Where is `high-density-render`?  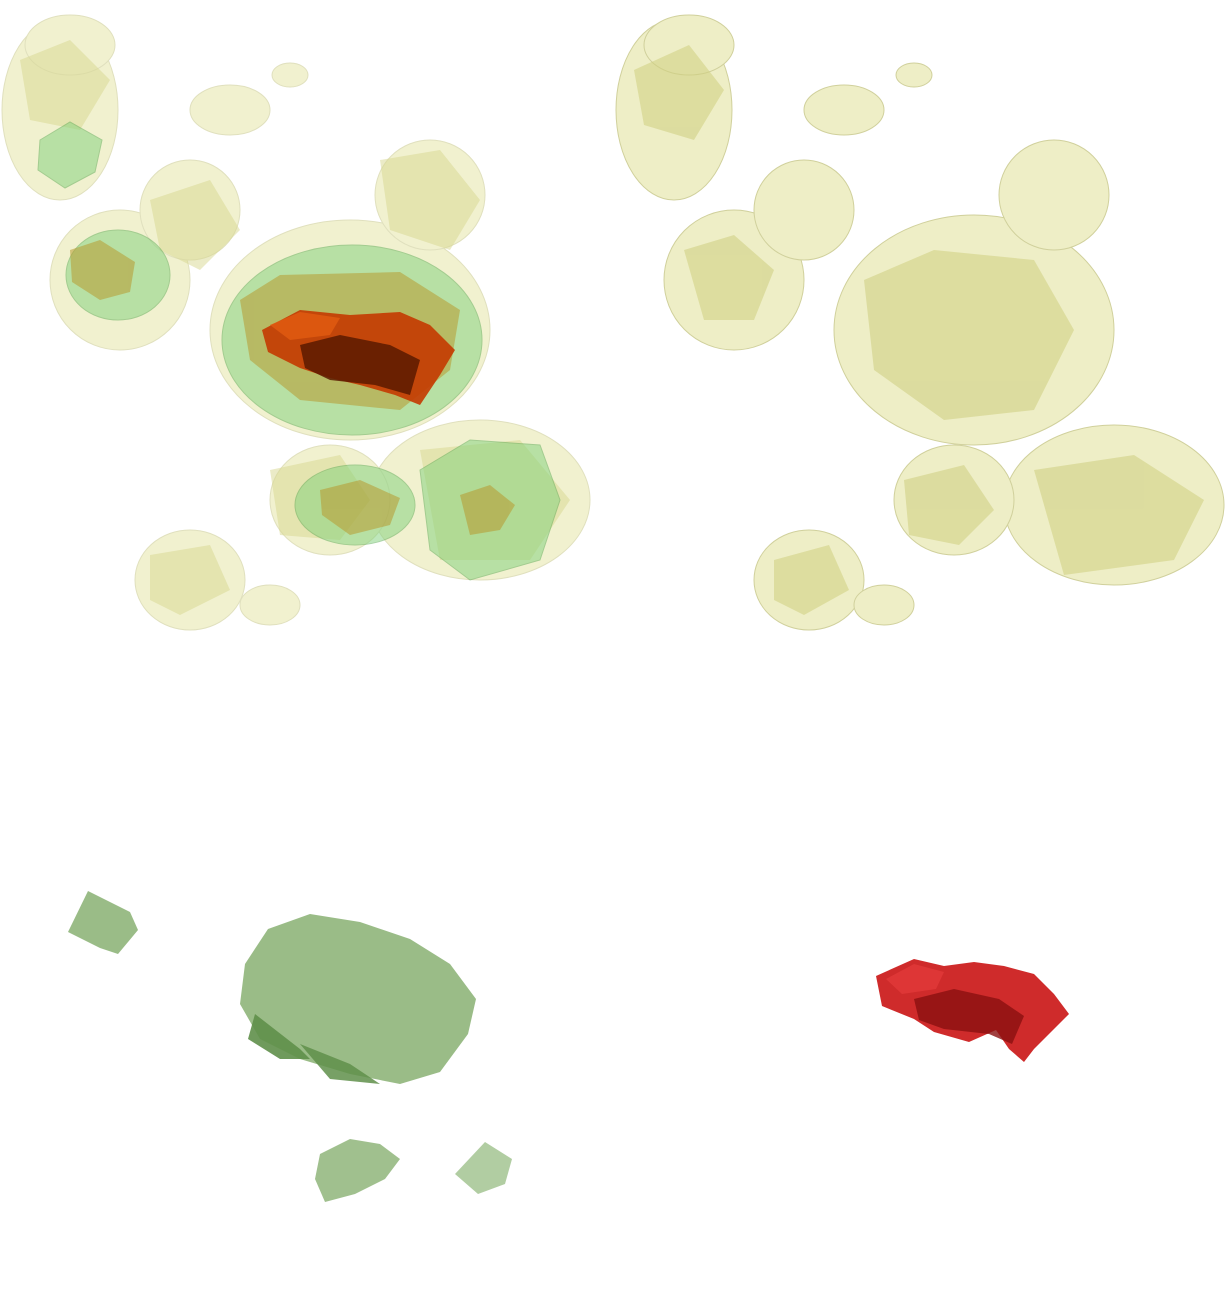
high-density-render is located at coordinates (972, 1010).